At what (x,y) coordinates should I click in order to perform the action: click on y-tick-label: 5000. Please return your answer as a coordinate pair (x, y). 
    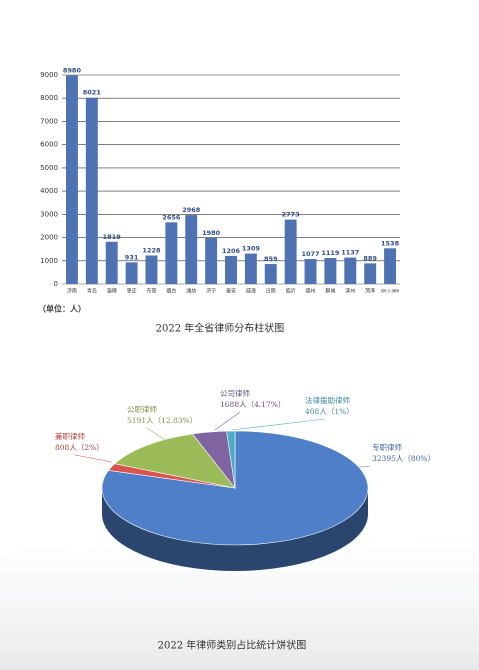
    Looking at the image, I should click on (49, 168).